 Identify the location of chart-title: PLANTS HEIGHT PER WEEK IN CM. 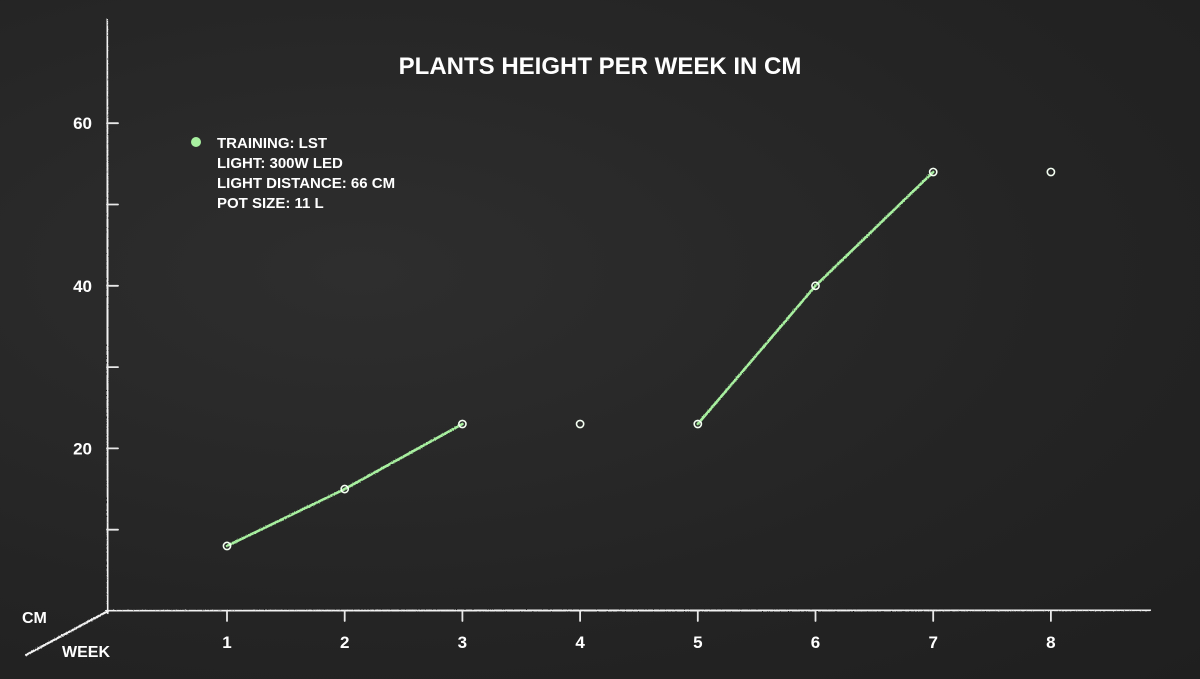
(600, 66).